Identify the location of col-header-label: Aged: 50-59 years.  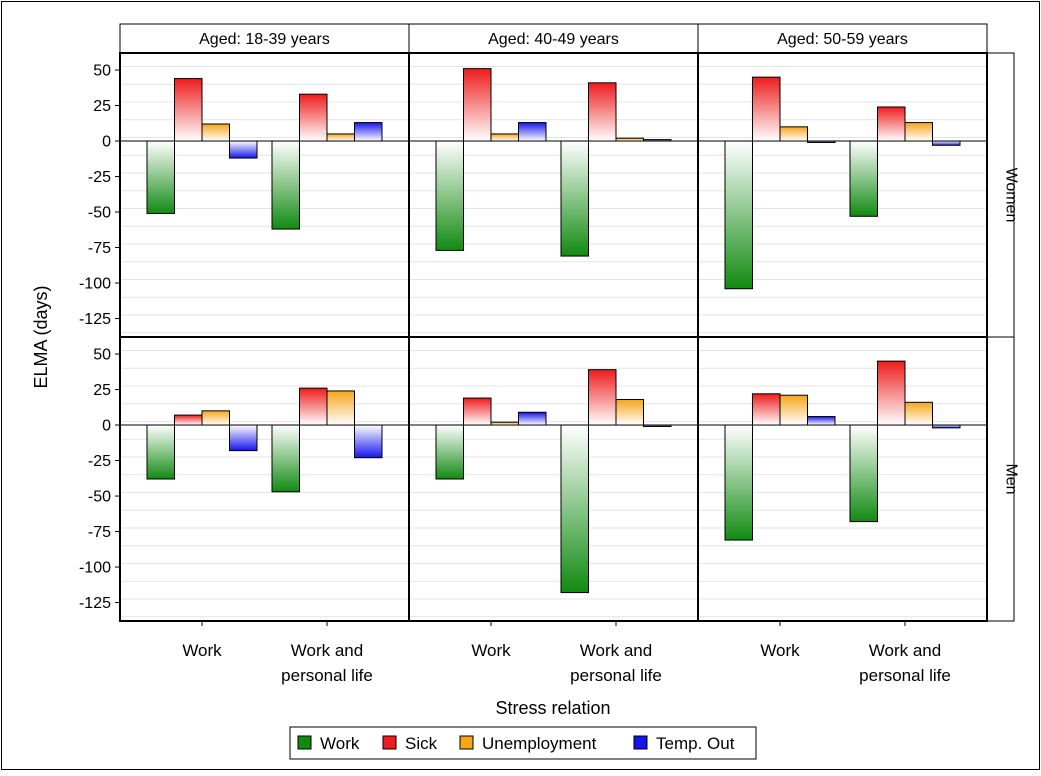
(842, 39).